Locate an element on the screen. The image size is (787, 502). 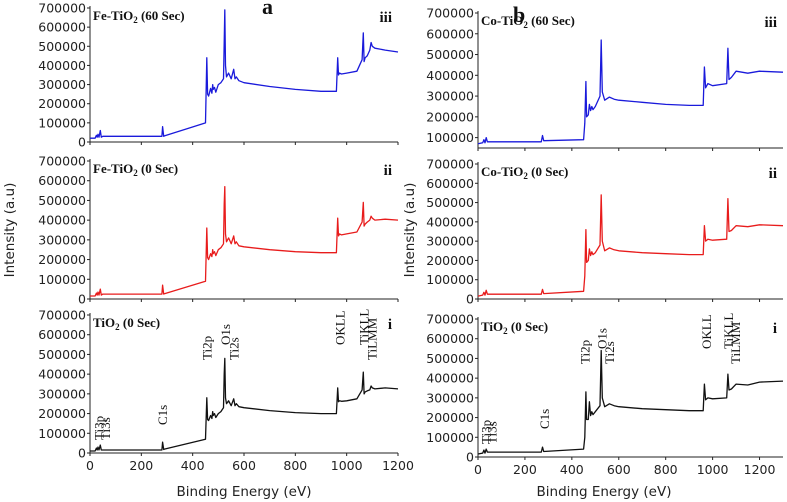
panel-title: Co-TiO2 (0 Sec) is located at coordinates (524, 172).